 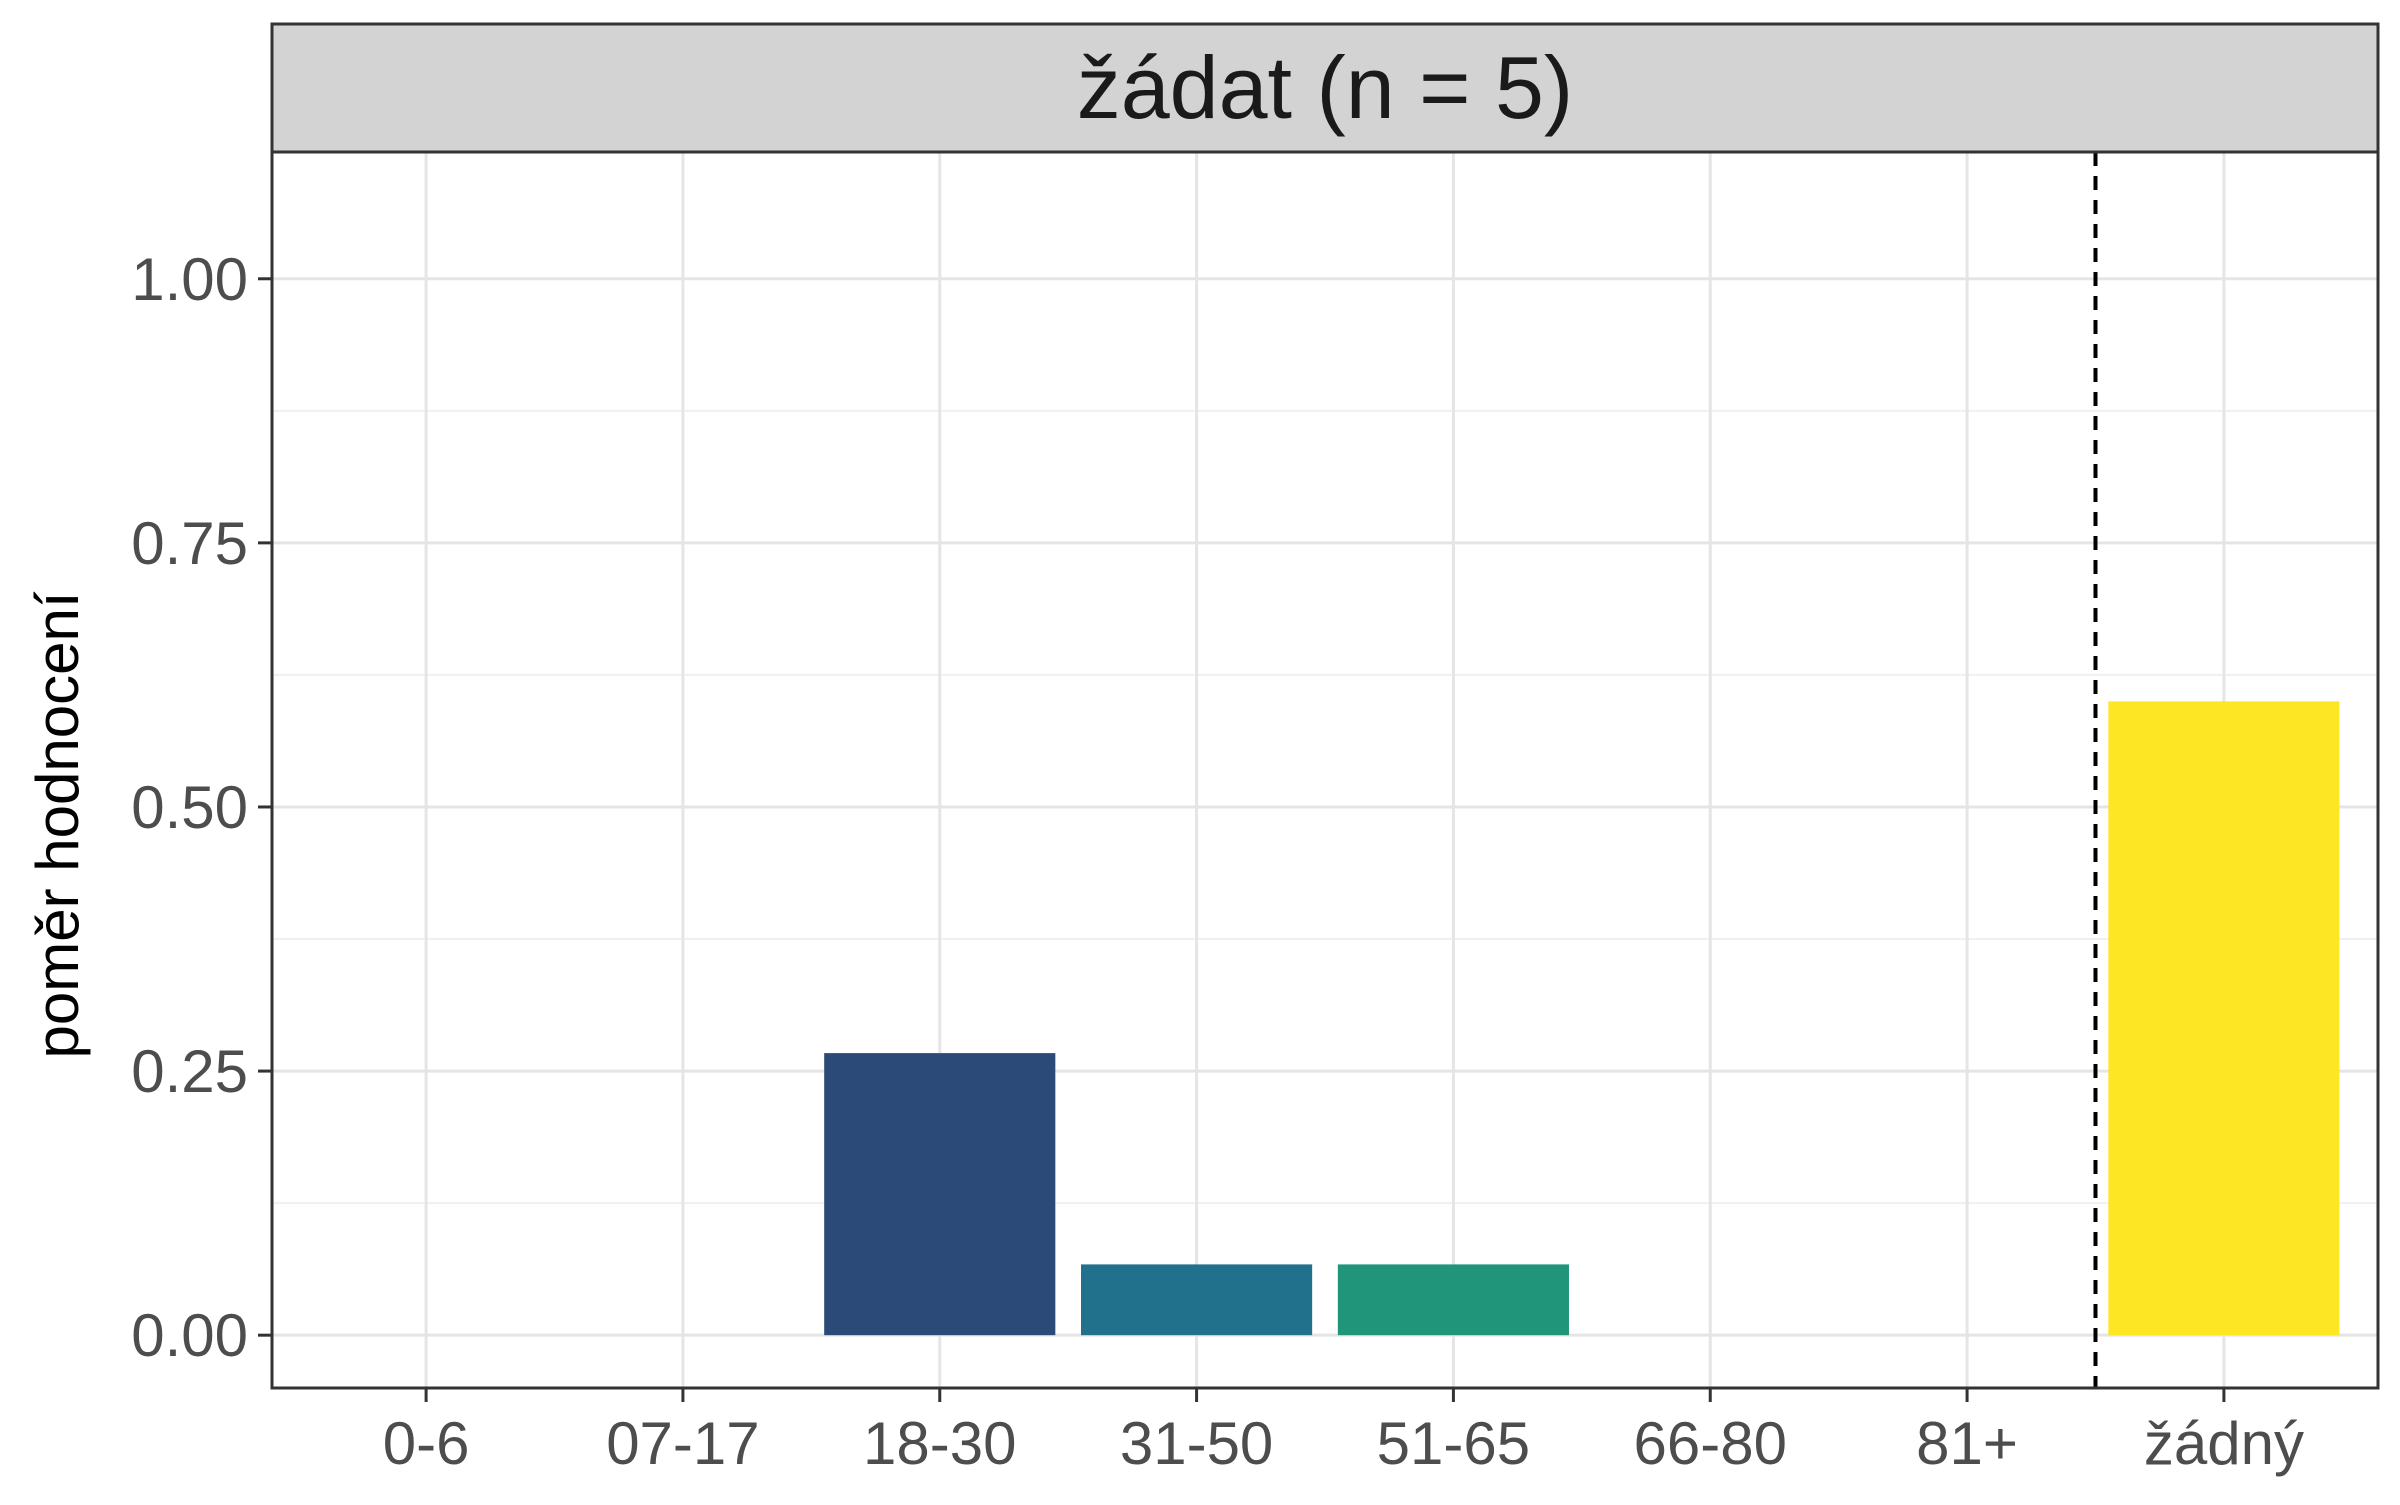 I want to click on facet-strip: žádat (n = 5), so click(x=1325, y=88).